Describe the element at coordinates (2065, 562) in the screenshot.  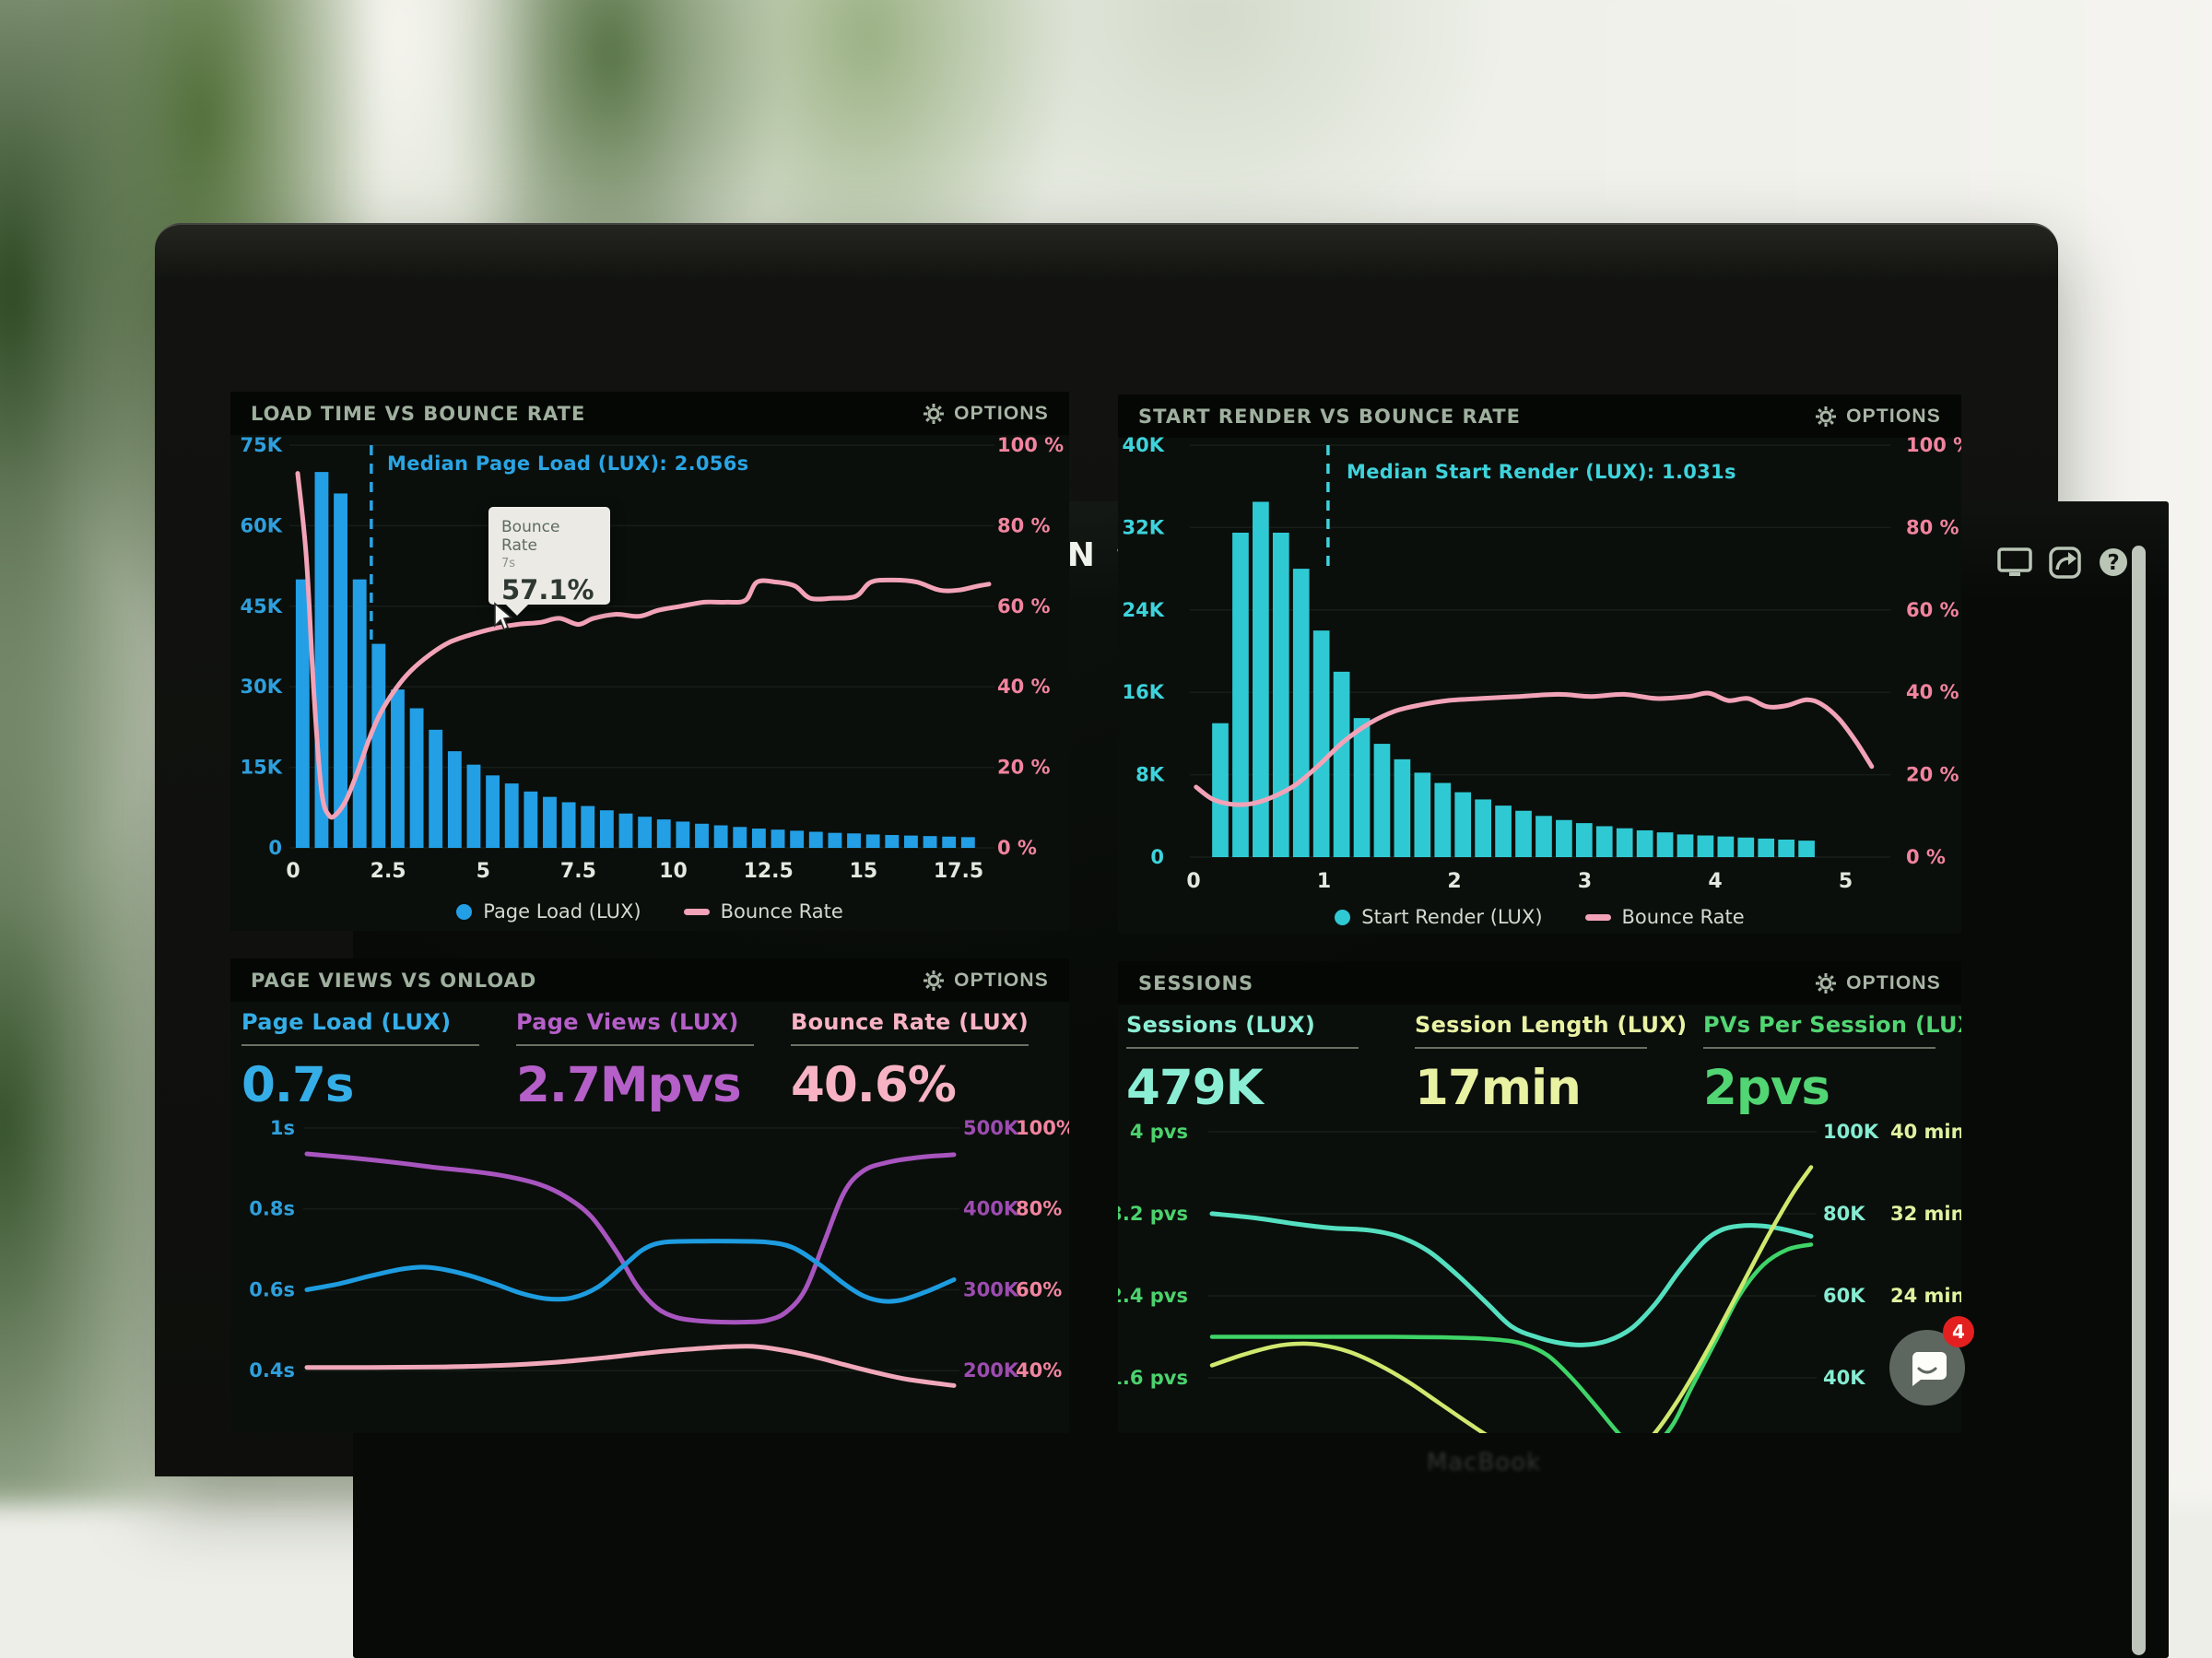
I see `share-icon` at that location.